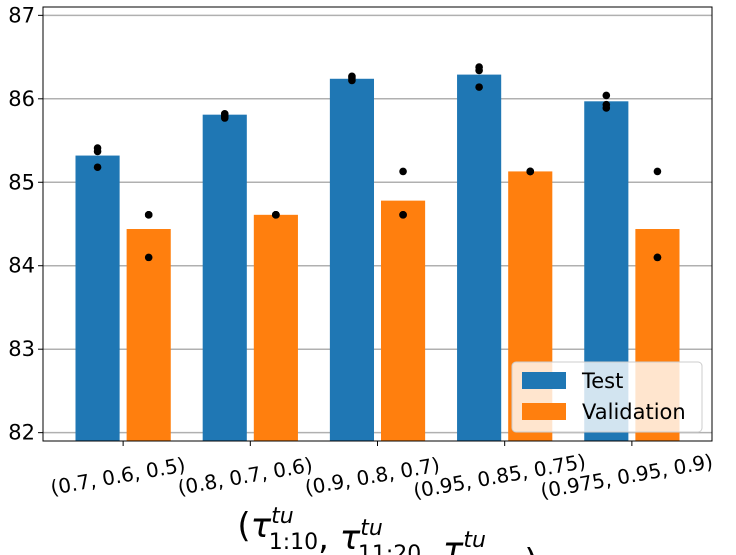  I want to click on y-tick-label: 87, so click(21, 15).